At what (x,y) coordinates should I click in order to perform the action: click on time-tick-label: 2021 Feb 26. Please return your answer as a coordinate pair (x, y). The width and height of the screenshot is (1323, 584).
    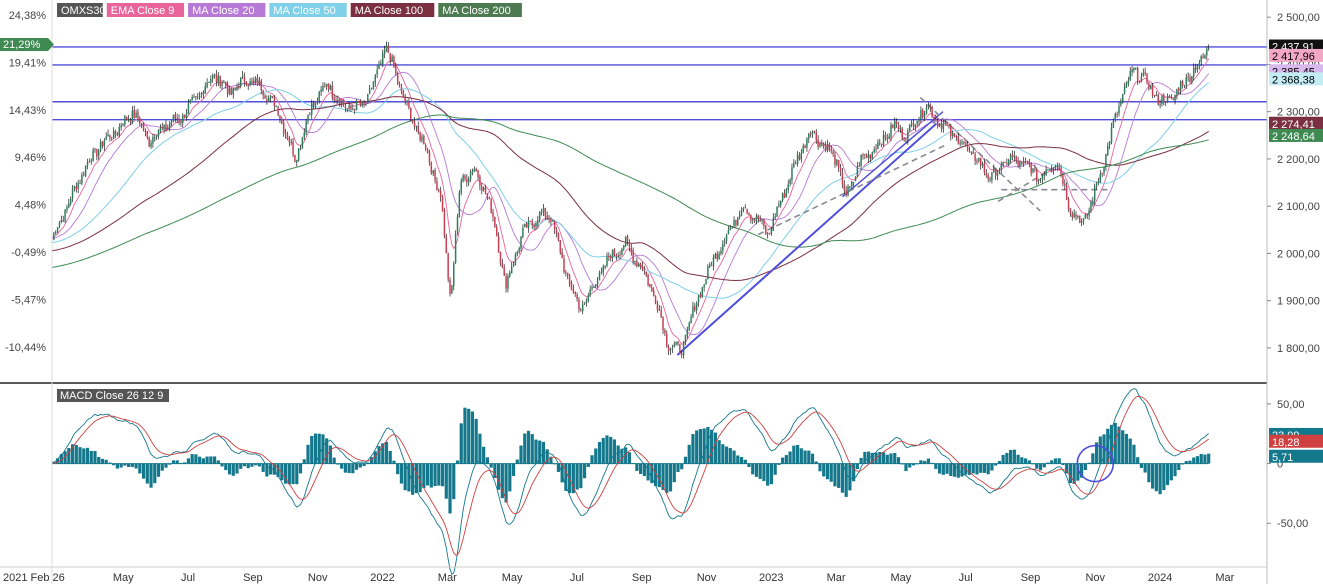
    Looking at the image, I should click on (34, 578).